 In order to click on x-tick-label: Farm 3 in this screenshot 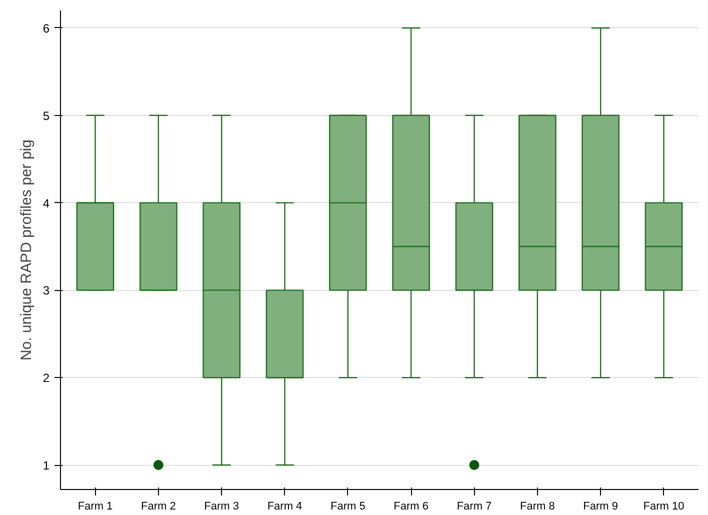, I will do `click(222, 506)`.